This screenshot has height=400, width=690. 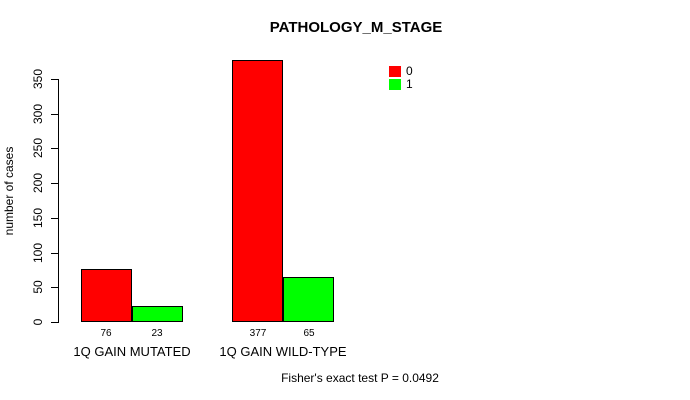 What do you see at coordinates (157, 333) in the screenshot?
I see `bar-value-label: 23` at bounding box center [157, 333].